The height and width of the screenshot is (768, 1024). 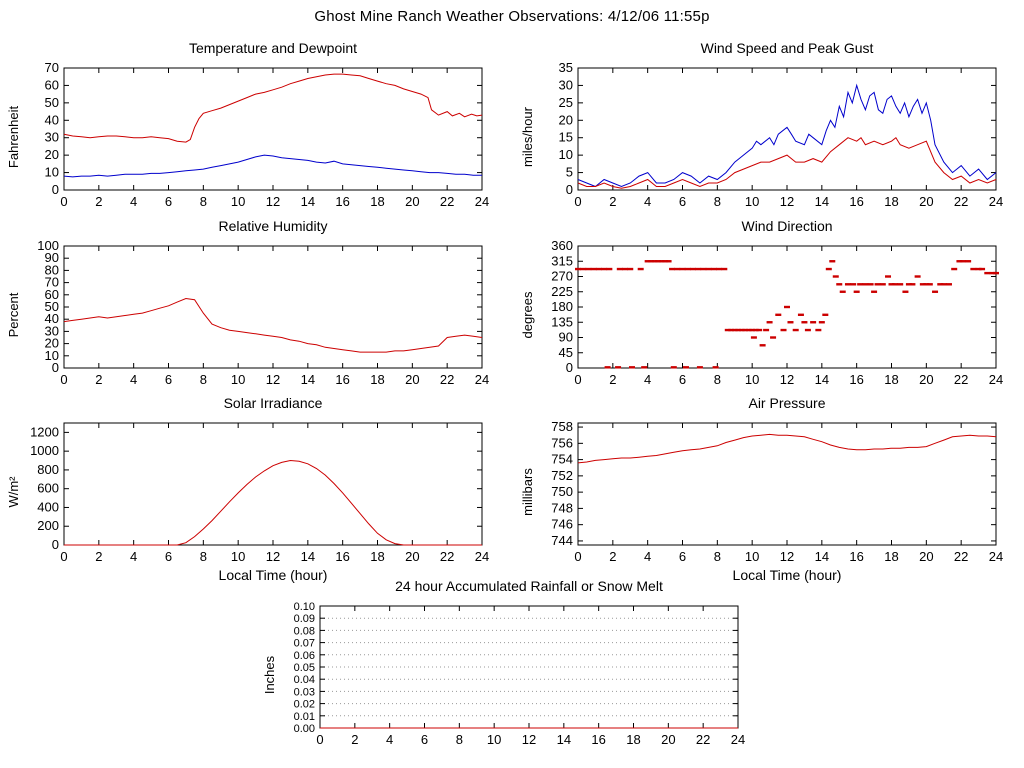 I want to click on svg-text: 25, so click(x=566, y=102).